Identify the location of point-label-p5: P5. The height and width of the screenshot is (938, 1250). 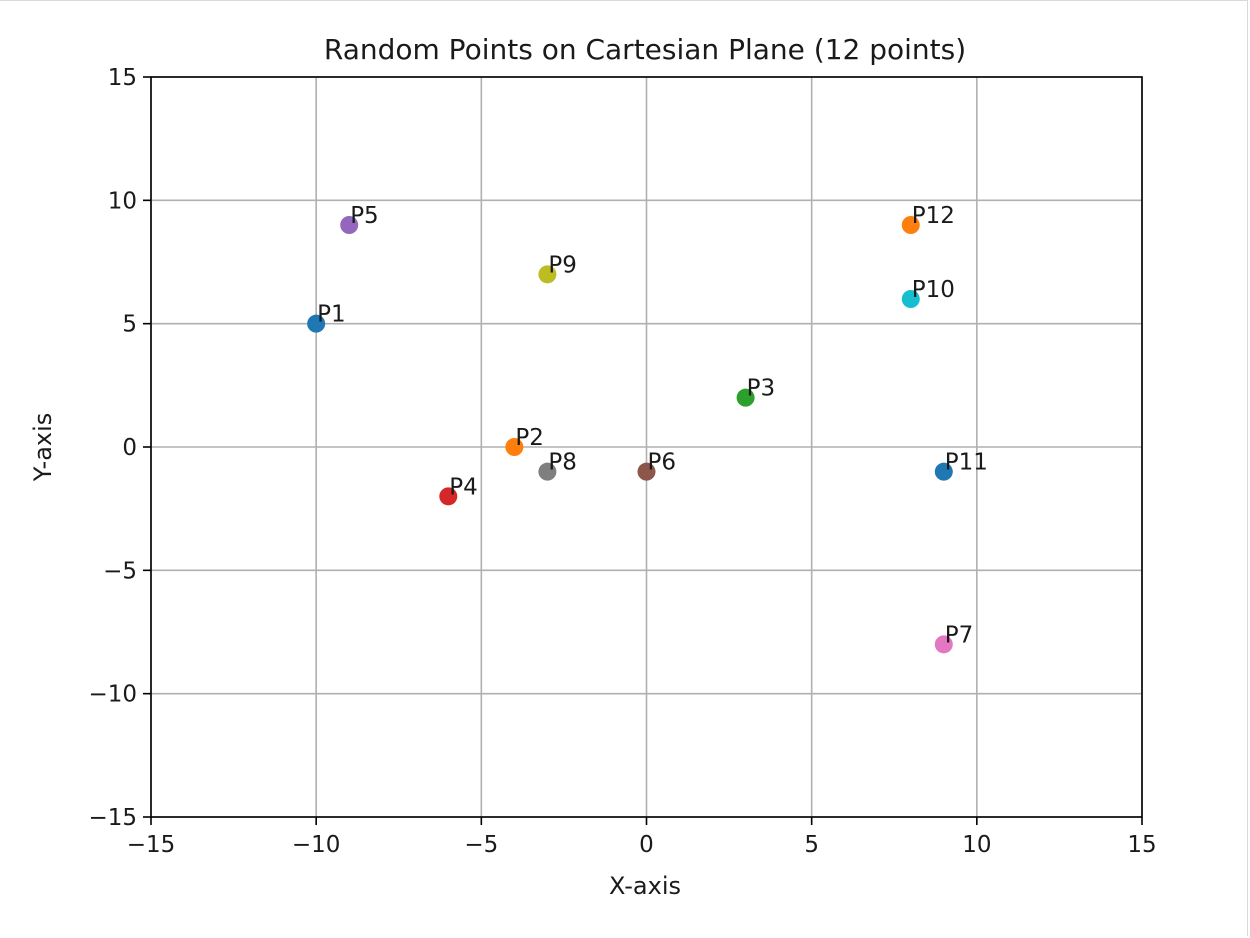
(364, 216).